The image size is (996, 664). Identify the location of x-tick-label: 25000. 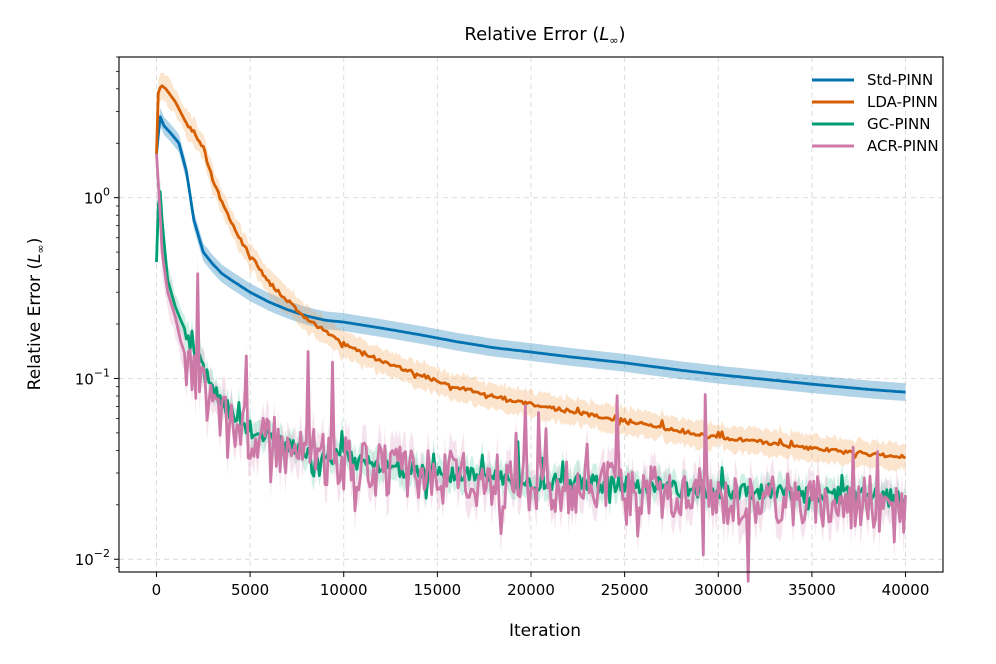
(625, 590).